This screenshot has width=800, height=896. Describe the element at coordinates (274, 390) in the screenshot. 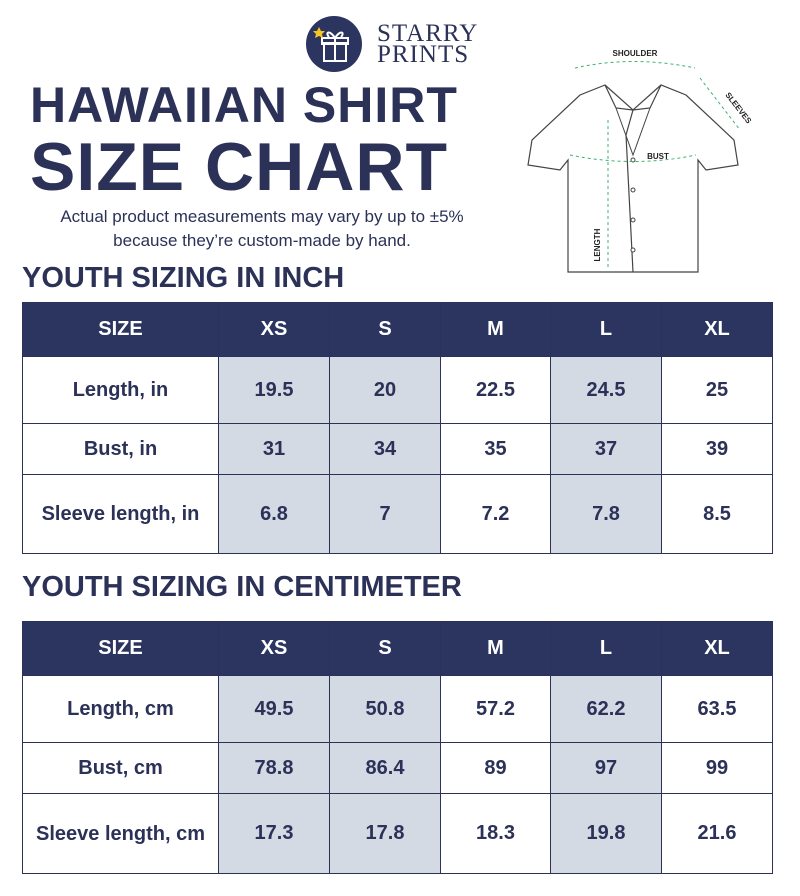

I see `cell: 19.5` at that location.